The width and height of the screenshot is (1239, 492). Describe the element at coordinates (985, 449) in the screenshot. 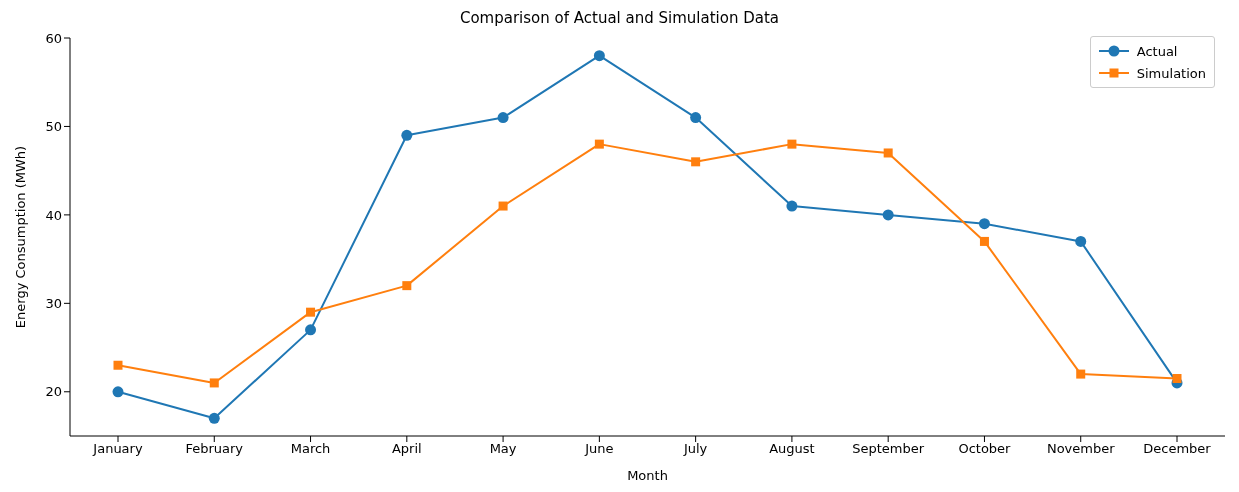

I see `x-tick-label: October` at that location.